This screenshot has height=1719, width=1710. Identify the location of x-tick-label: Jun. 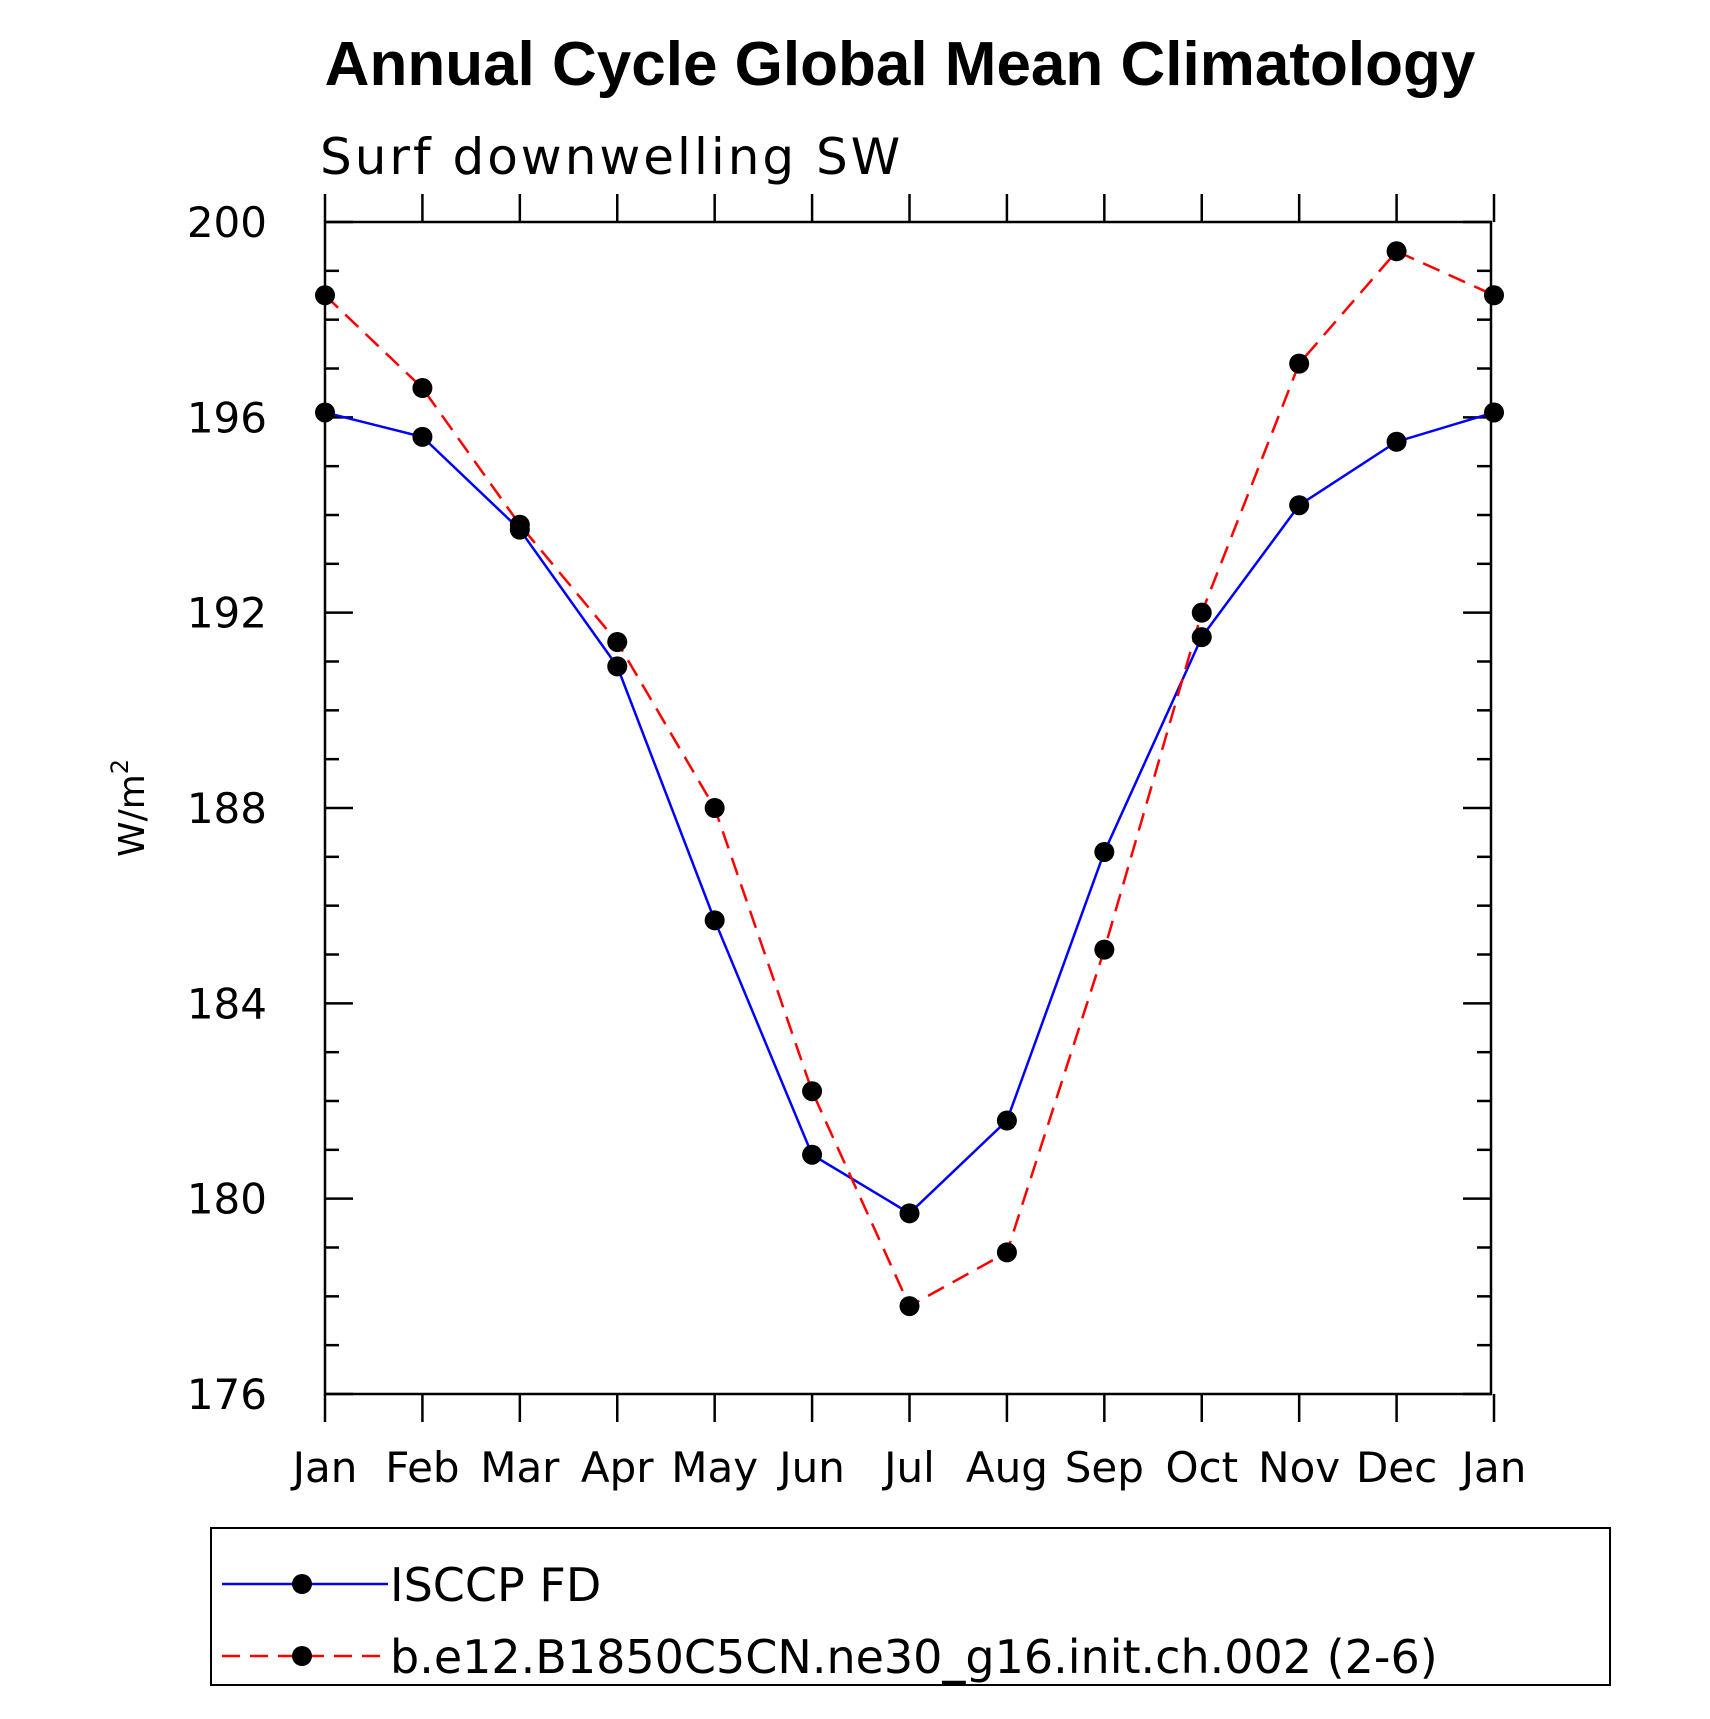
(810, 1467).